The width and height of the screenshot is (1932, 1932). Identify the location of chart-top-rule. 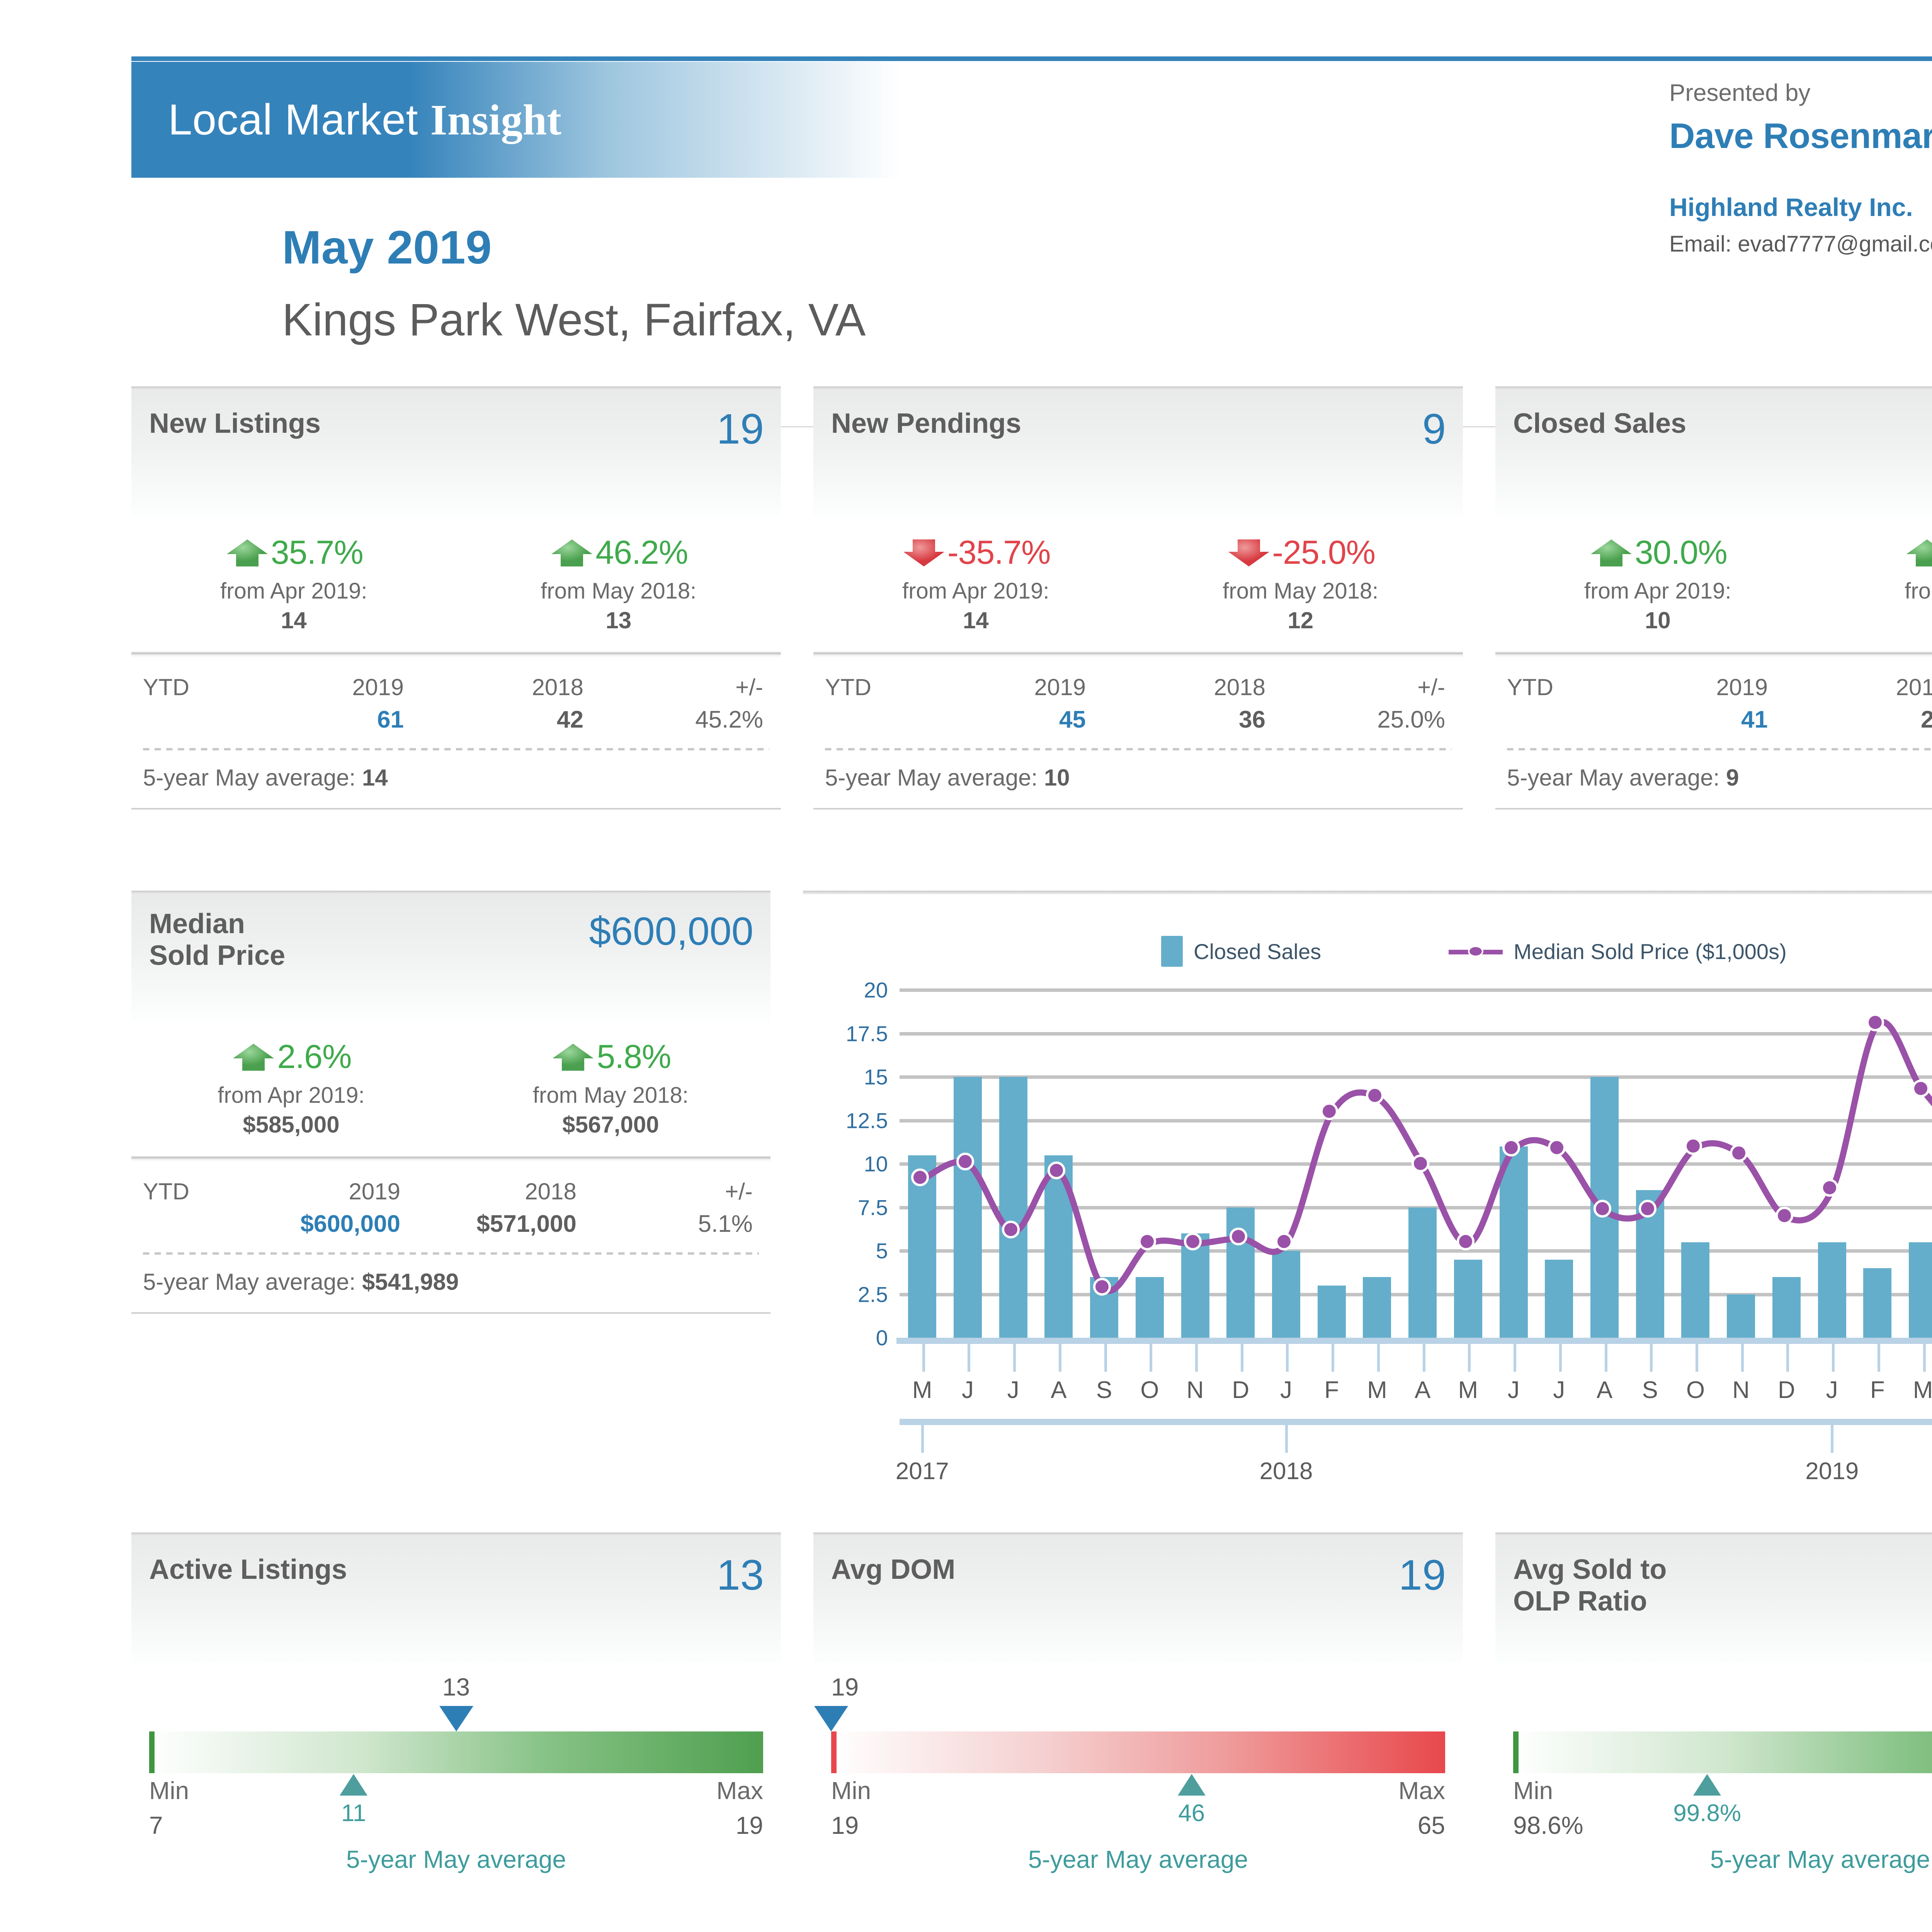
(1368, 892).